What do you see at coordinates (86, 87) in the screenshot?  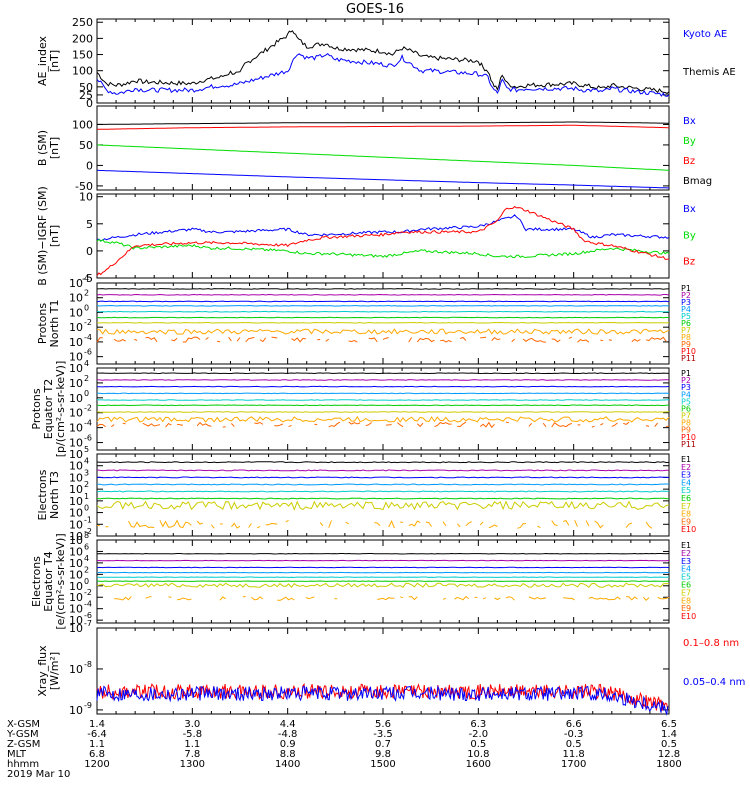 I see `y-tick-label: 50` at bounding box center [86, 87].